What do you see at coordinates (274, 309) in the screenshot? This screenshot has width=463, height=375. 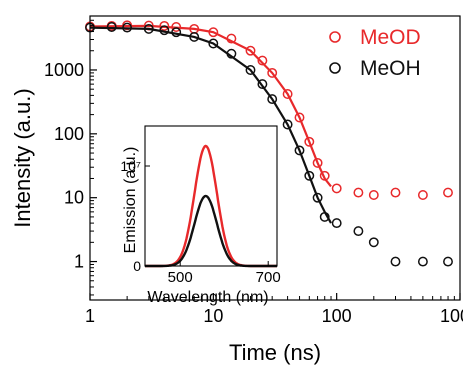 I see `x-axis-ticks: 1 10 100 1000` at bounding box center [274, 309].